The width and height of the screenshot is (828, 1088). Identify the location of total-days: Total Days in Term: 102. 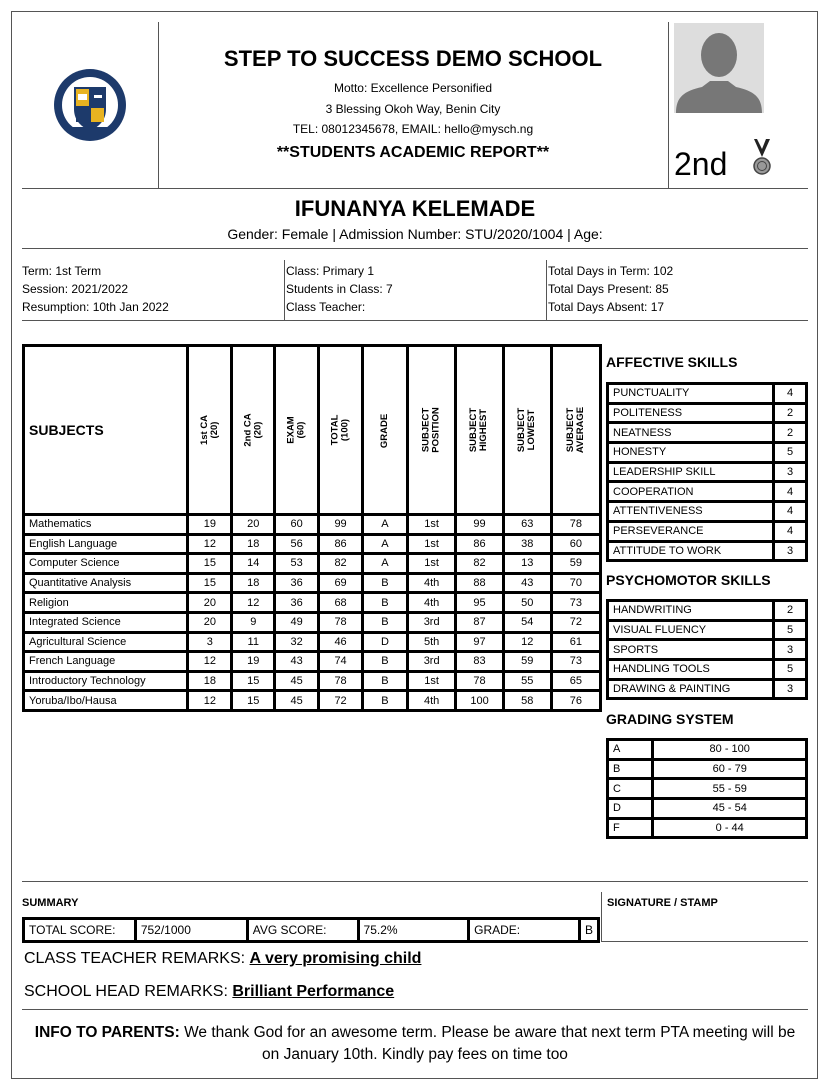
(611, 271).